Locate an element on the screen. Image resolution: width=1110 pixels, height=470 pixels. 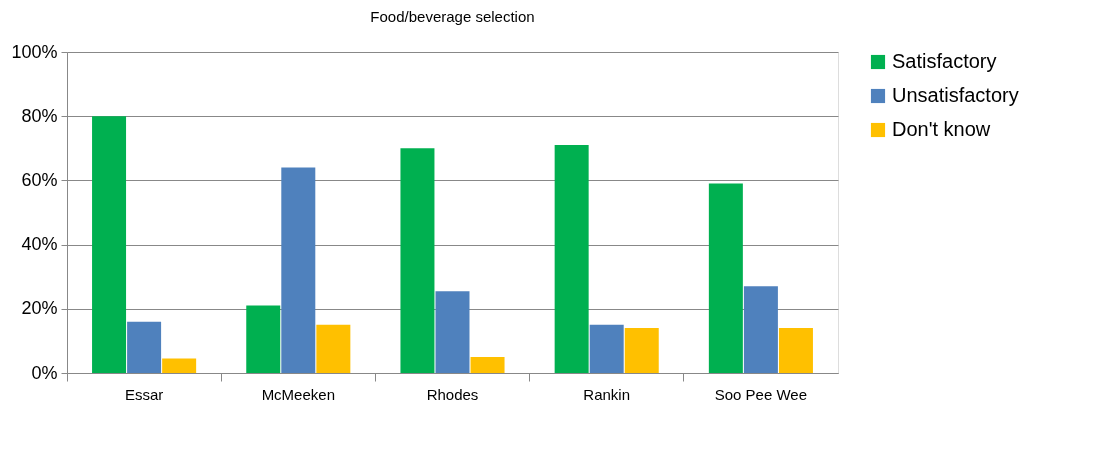
x-tick-label: Soo Pee Wee is located at coordinates (761, 394).